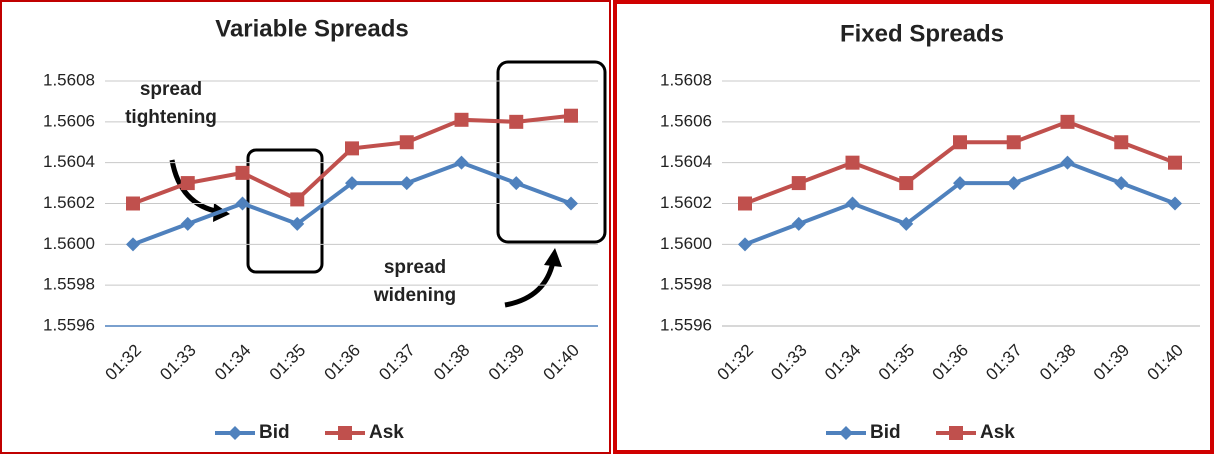 The height and width of the screenshot is (456, 1216). Describe the element at coordinates (553, 257) in the screenshot. I see `arrow-head` at that location.